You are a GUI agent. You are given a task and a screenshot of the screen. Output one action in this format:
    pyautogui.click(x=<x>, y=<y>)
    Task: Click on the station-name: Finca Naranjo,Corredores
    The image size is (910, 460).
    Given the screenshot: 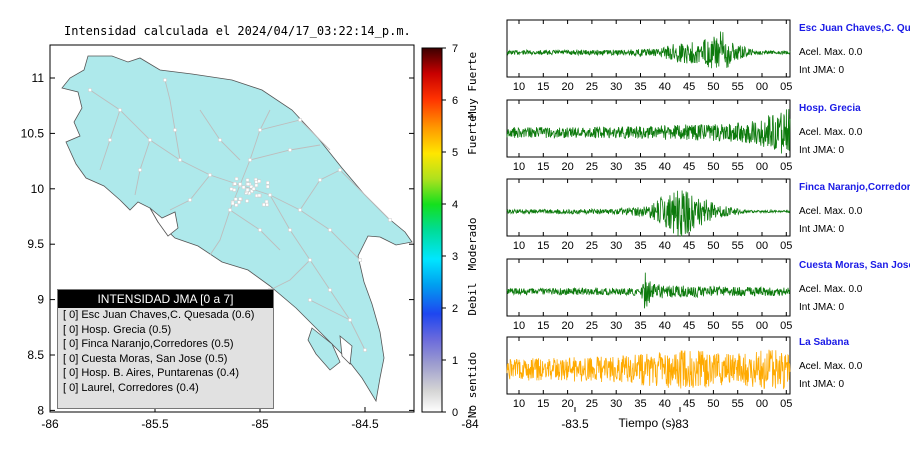 What is the action you would take?
    pyautogui.click(x=854, y=187)
    